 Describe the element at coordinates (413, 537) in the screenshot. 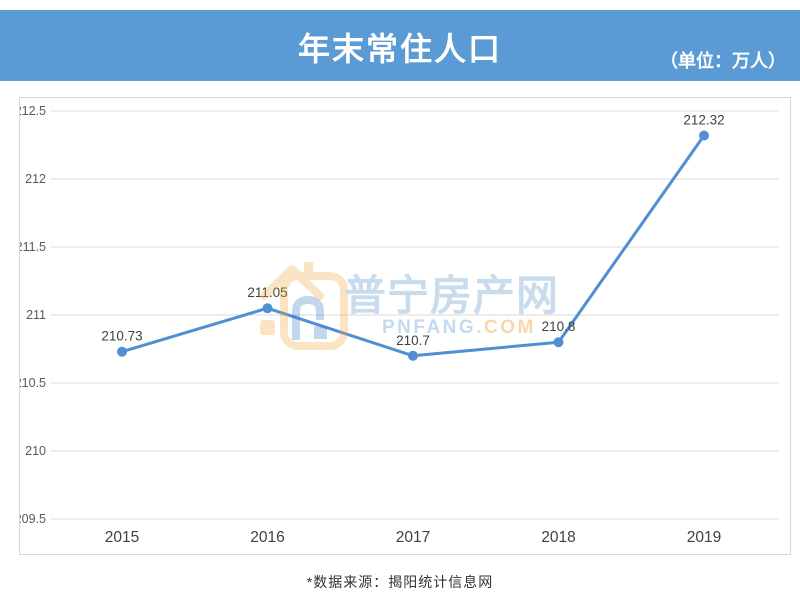

I see `x-axis-tick-label: 2017` at that location.